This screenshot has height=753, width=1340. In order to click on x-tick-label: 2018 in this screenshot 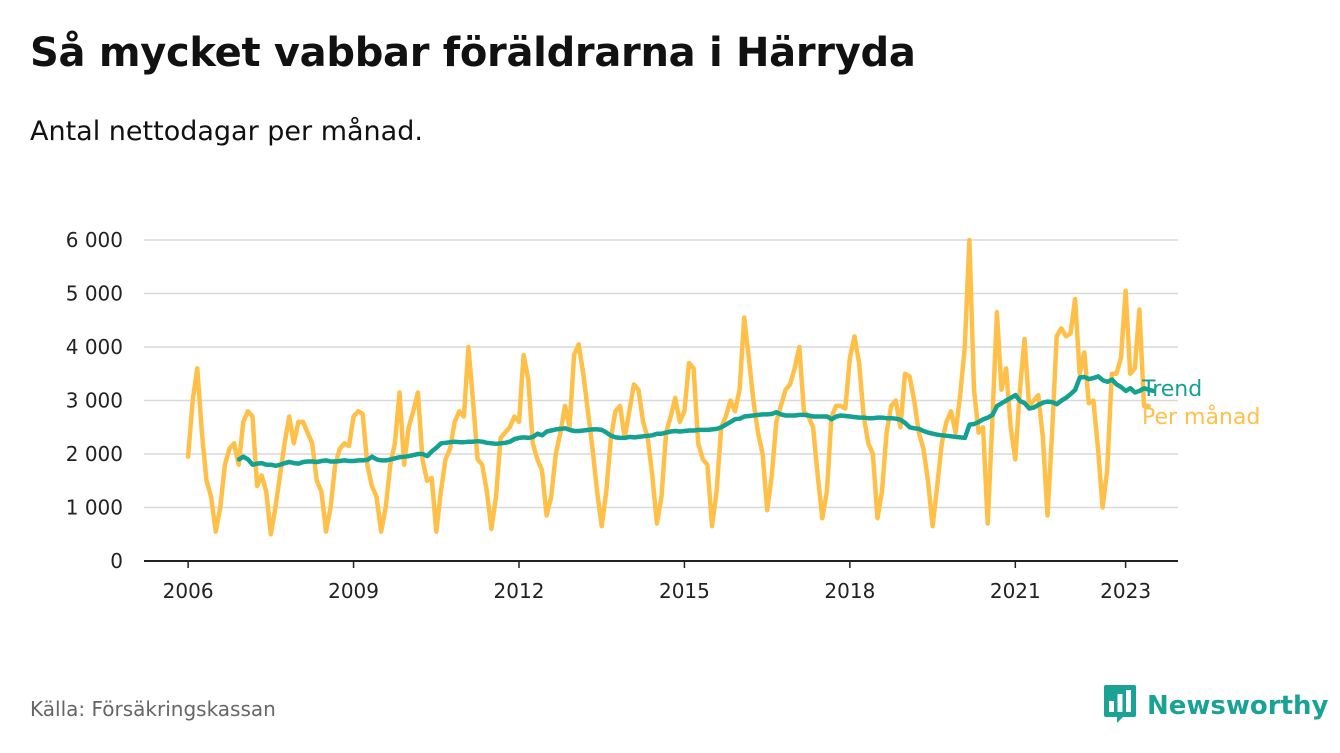, I will do `click(849, 591)`.